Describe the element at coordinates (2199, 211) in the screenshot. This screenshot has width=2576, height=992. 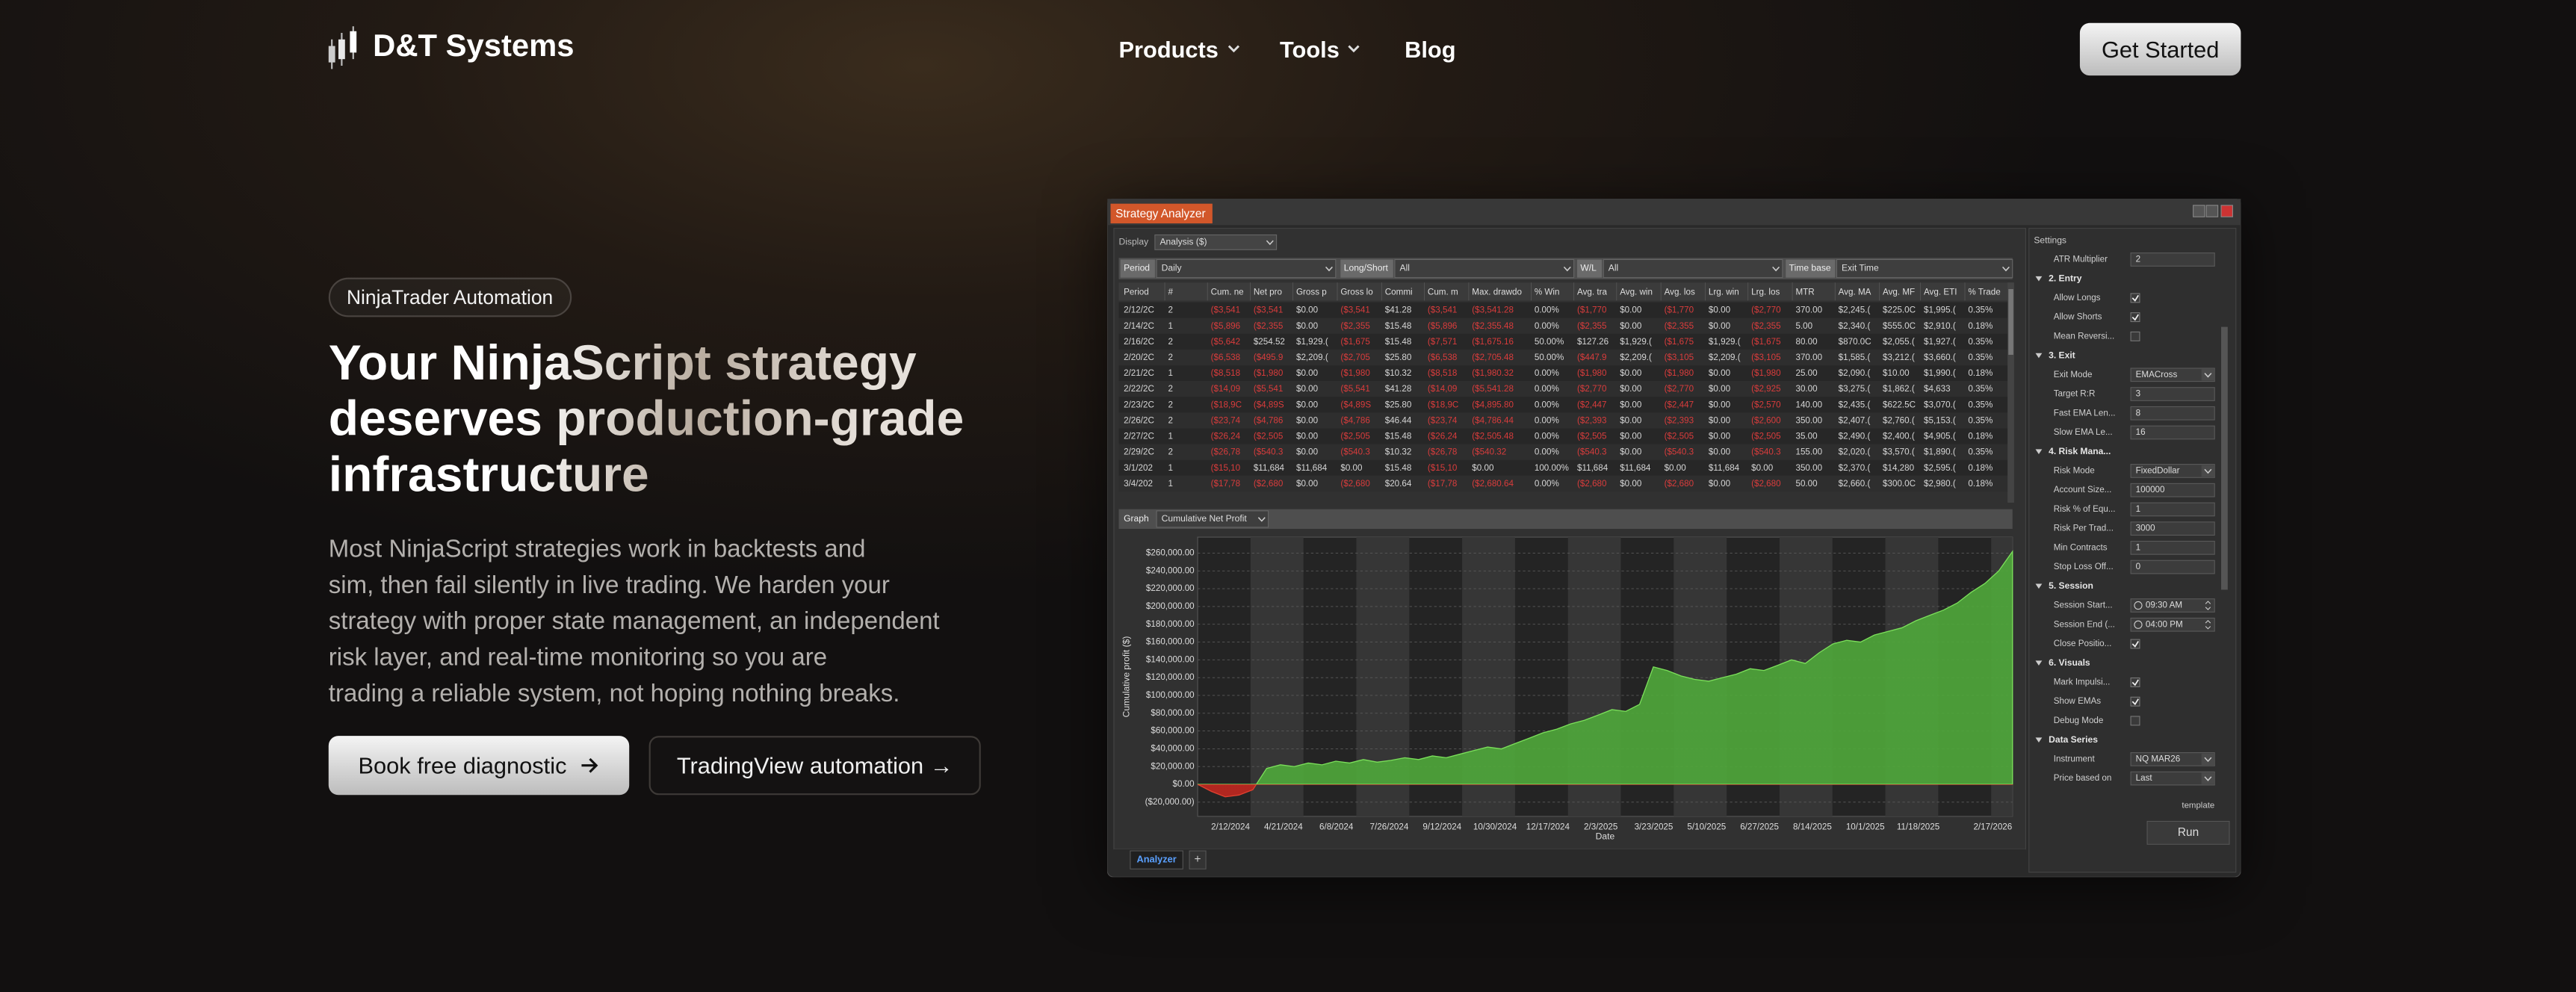
I see `window-control` at that location.